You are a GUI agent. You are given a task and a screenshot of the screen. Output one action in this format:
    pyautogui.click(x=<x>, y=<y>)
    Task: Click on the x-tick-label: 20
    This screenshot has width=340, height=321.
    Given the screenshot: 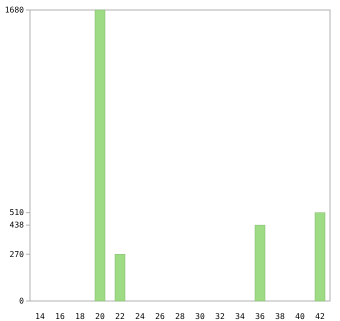 What is the action you would take?
    pyautogui.click(x=100, y=316)
    